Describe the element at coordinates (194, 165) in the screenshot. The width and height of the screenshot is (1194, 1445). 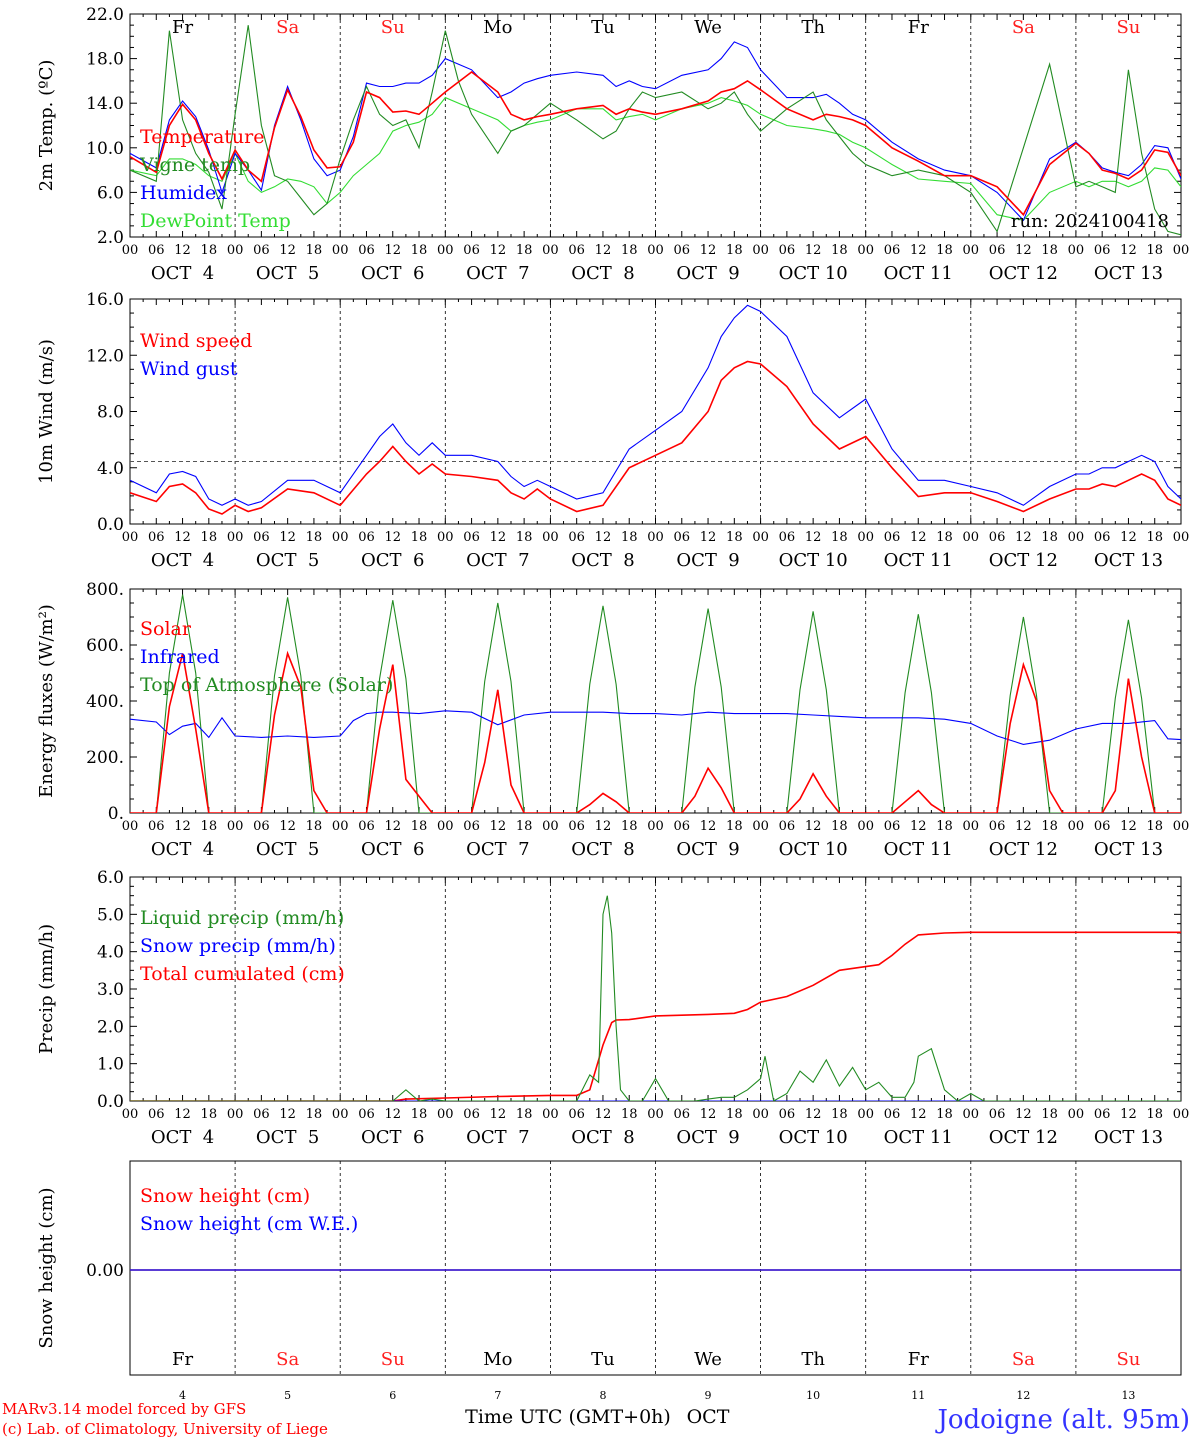
I see `legend-entry: Vigne temp` at that location.